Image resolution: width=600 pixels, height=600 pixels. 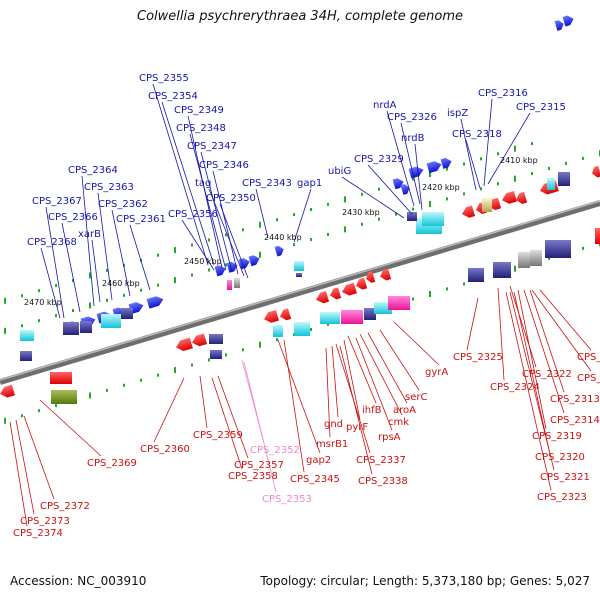 I want to click on gene-label-bottom: CPS_2372, so click(x=65, y=506).